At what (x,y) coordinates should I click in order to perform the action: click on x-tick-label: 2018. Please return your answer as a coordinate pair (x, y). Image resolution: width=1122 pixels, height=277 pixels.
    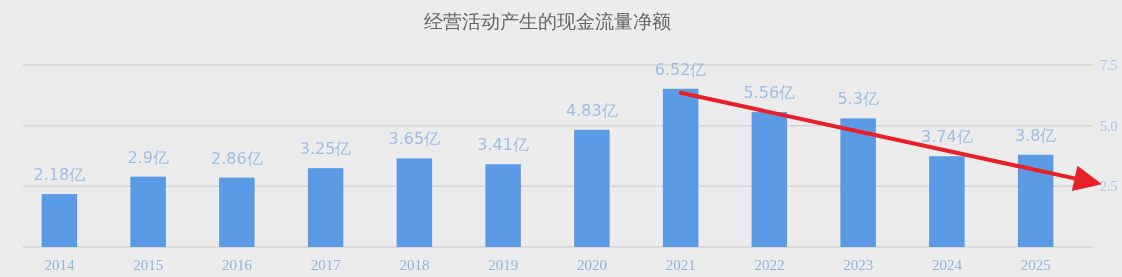
    Looking at the image, I should click on (414, 265).